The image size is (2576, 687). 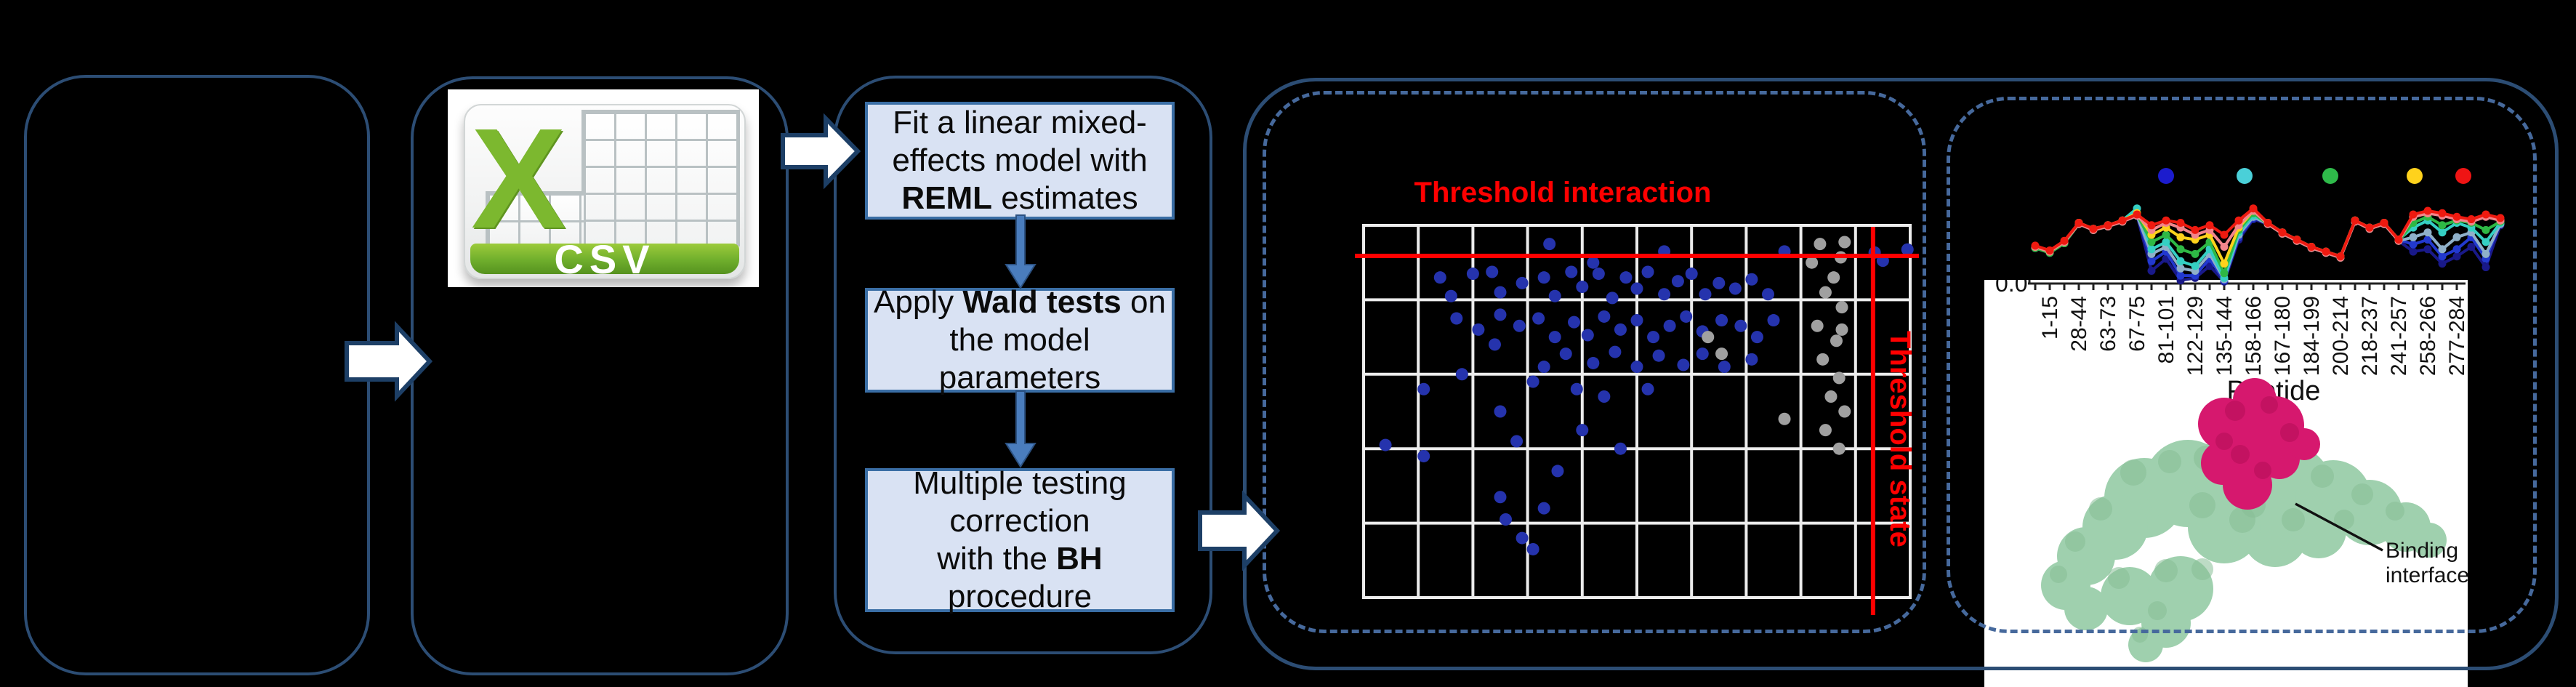 What do you see at coordinates (2312, 336) in the screenshot?
I see `peptide-tick-label: 184-199` at bounding box center [2312, 336].